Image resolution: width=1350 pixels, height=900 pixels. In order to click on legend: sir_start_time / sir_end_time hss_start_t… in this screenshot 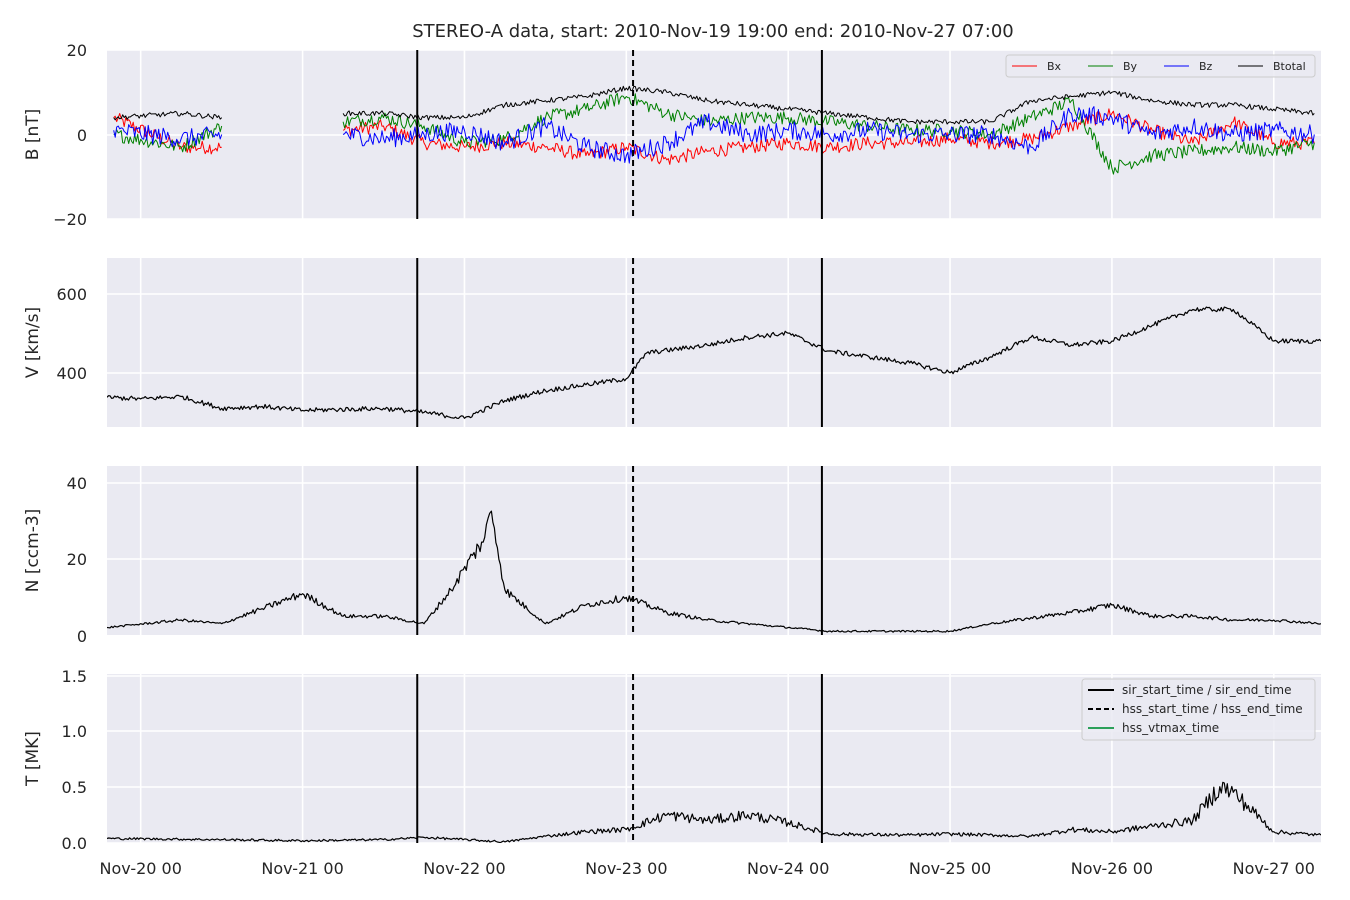, I will do `click(1198, 709)`.